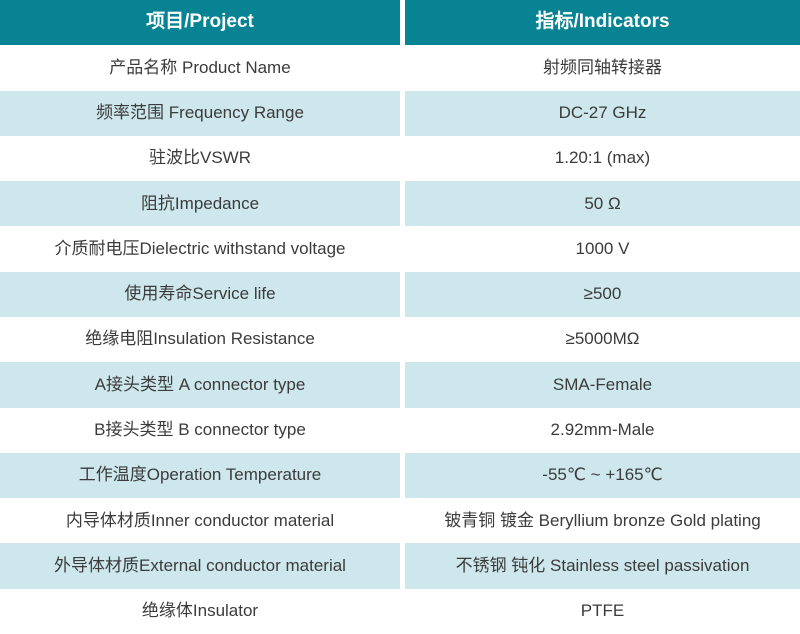 This screenshot has height=634, width=800. Describe the element at coordinates (602, 158) in the screenshot. I see `indicator-cell: 1.20:1 (max)` at that location.